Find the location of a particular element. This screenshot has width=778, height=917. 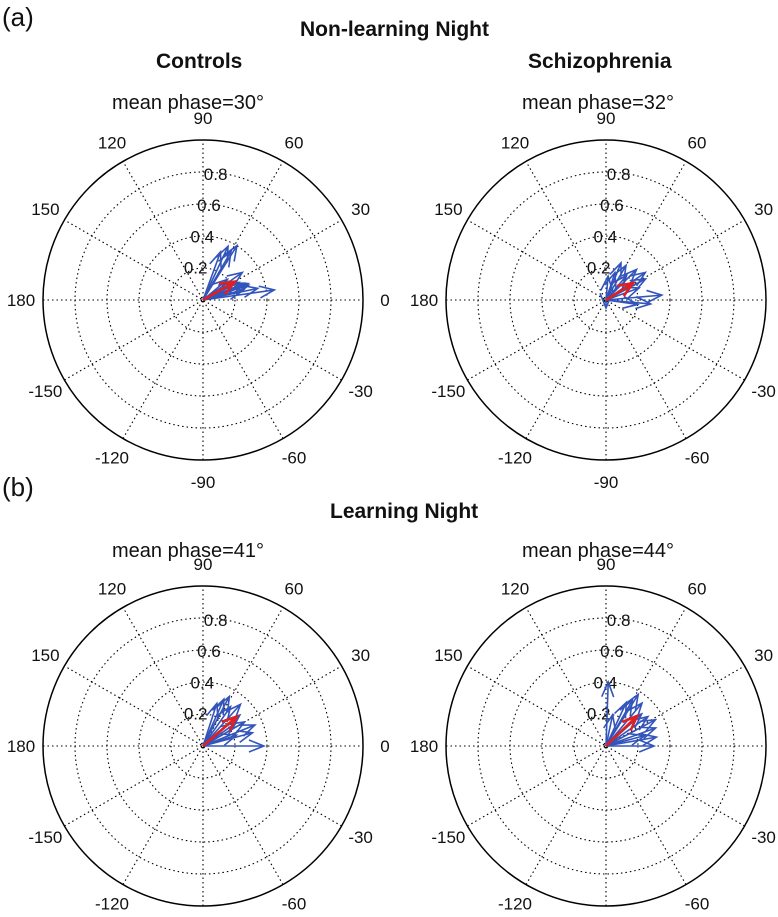

section-a-title: Non-learning Night is located at coordinates (394, 29).